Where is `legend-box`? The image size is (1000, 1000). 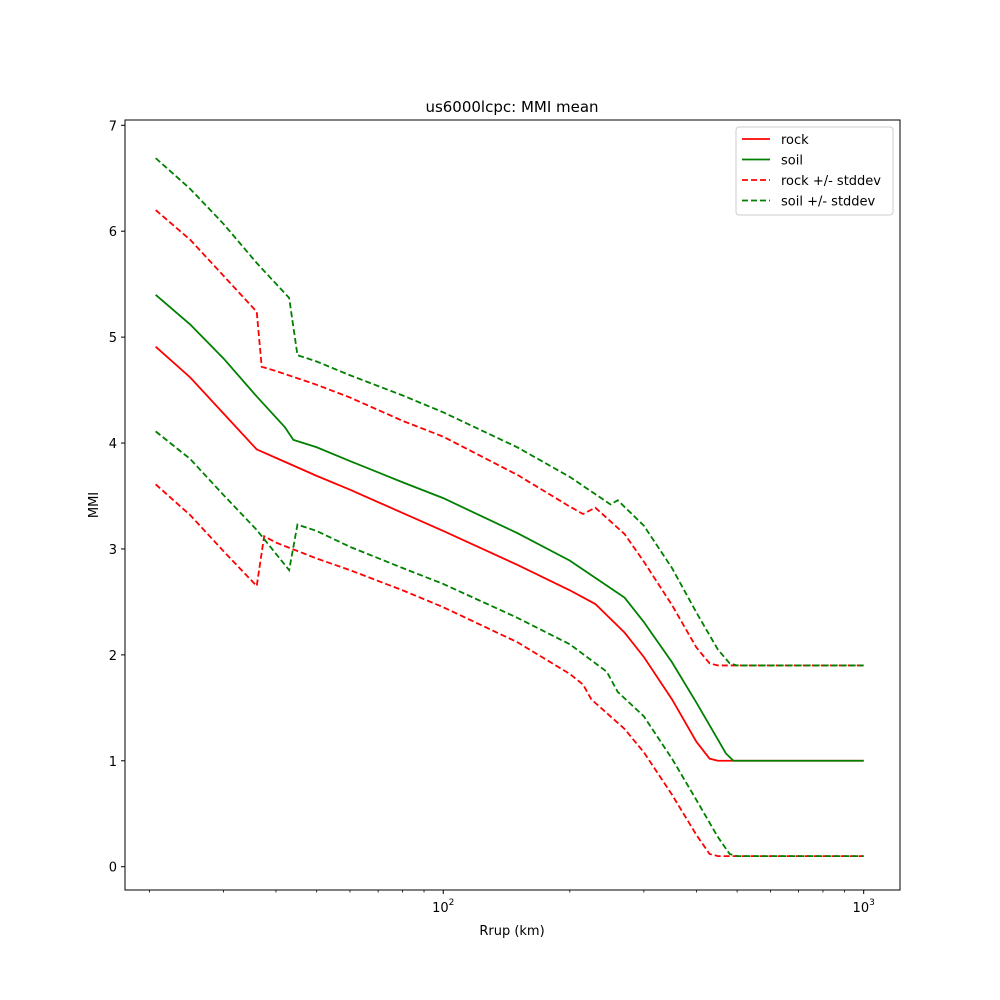 legend-box is located at coordinates (814, 171).